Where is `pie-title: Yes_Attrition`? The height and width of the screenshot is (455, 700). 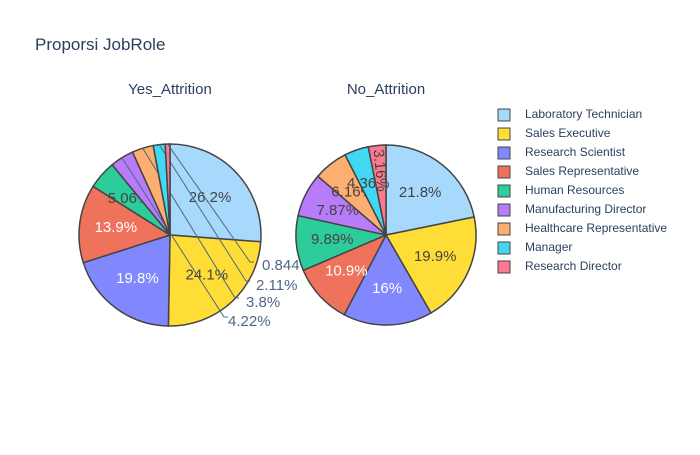
pie-title: Yes_Attrition is located at coordinates (170, 89).